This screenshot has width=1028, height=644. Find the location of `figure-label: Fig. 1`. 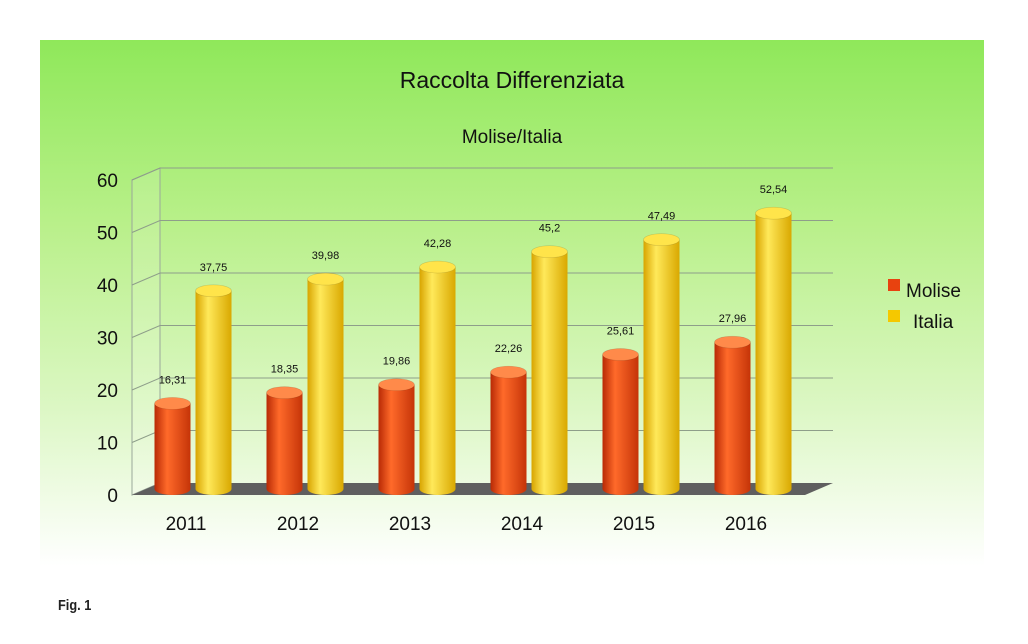

figure-label: Fig. 1 is located at coordinates (75, 605).